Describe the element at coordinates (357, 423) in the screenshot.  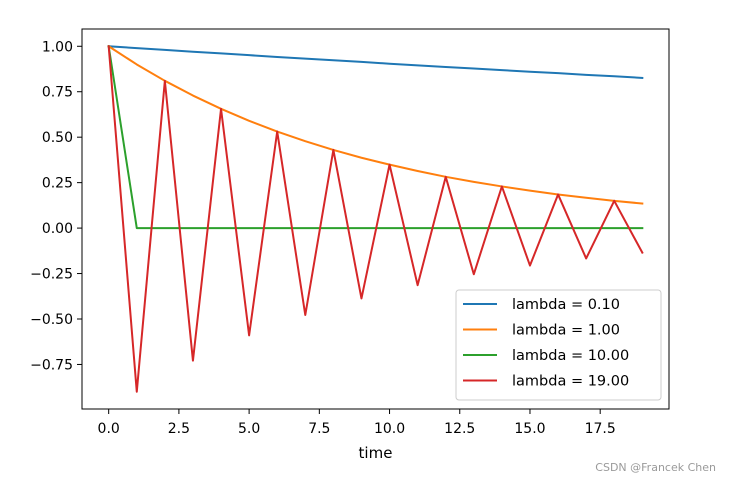
I see `x-axis-ticks: 0.0 2.5 5.0 7.5 10.0 12.5 15.0 17.5` at that location.